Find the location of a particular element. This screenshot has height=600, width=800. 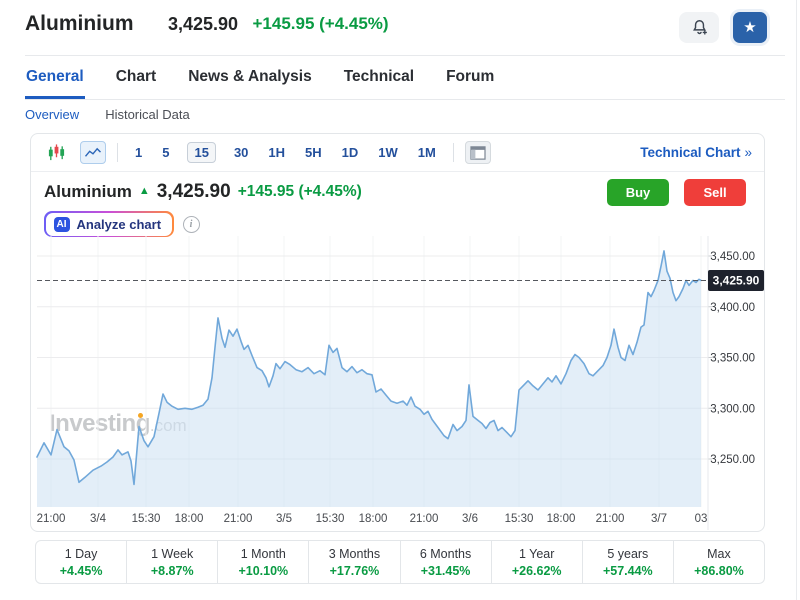

header-price: 3,425.90 is located at coordinates (203, 23).